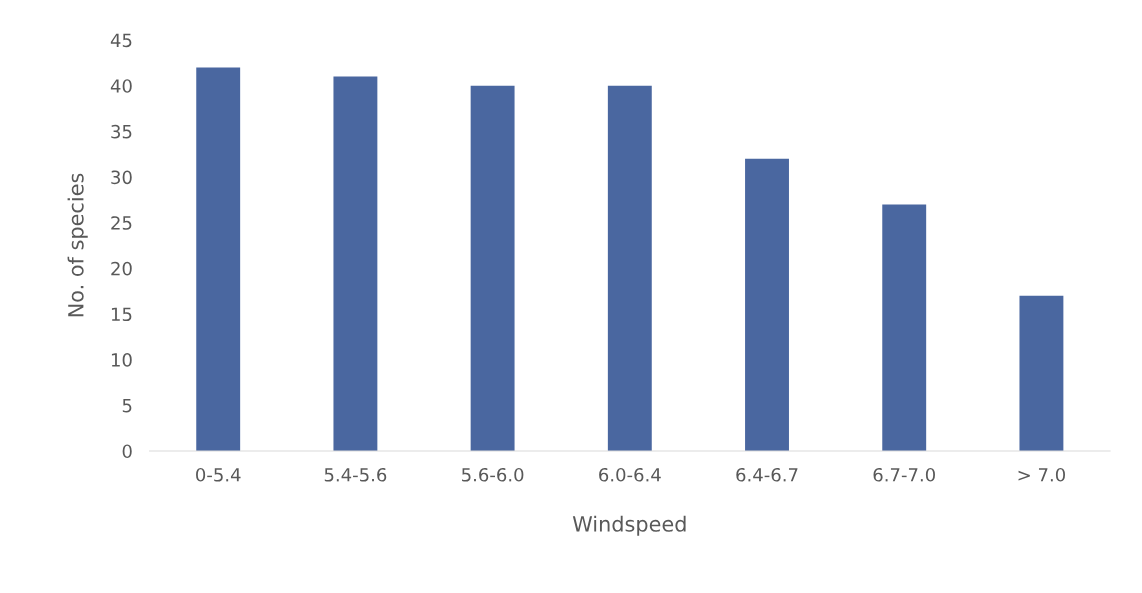 This screenshot has width=1142, height=593. I want to click on x-axis-title: Windspeed, so click(629, 525).